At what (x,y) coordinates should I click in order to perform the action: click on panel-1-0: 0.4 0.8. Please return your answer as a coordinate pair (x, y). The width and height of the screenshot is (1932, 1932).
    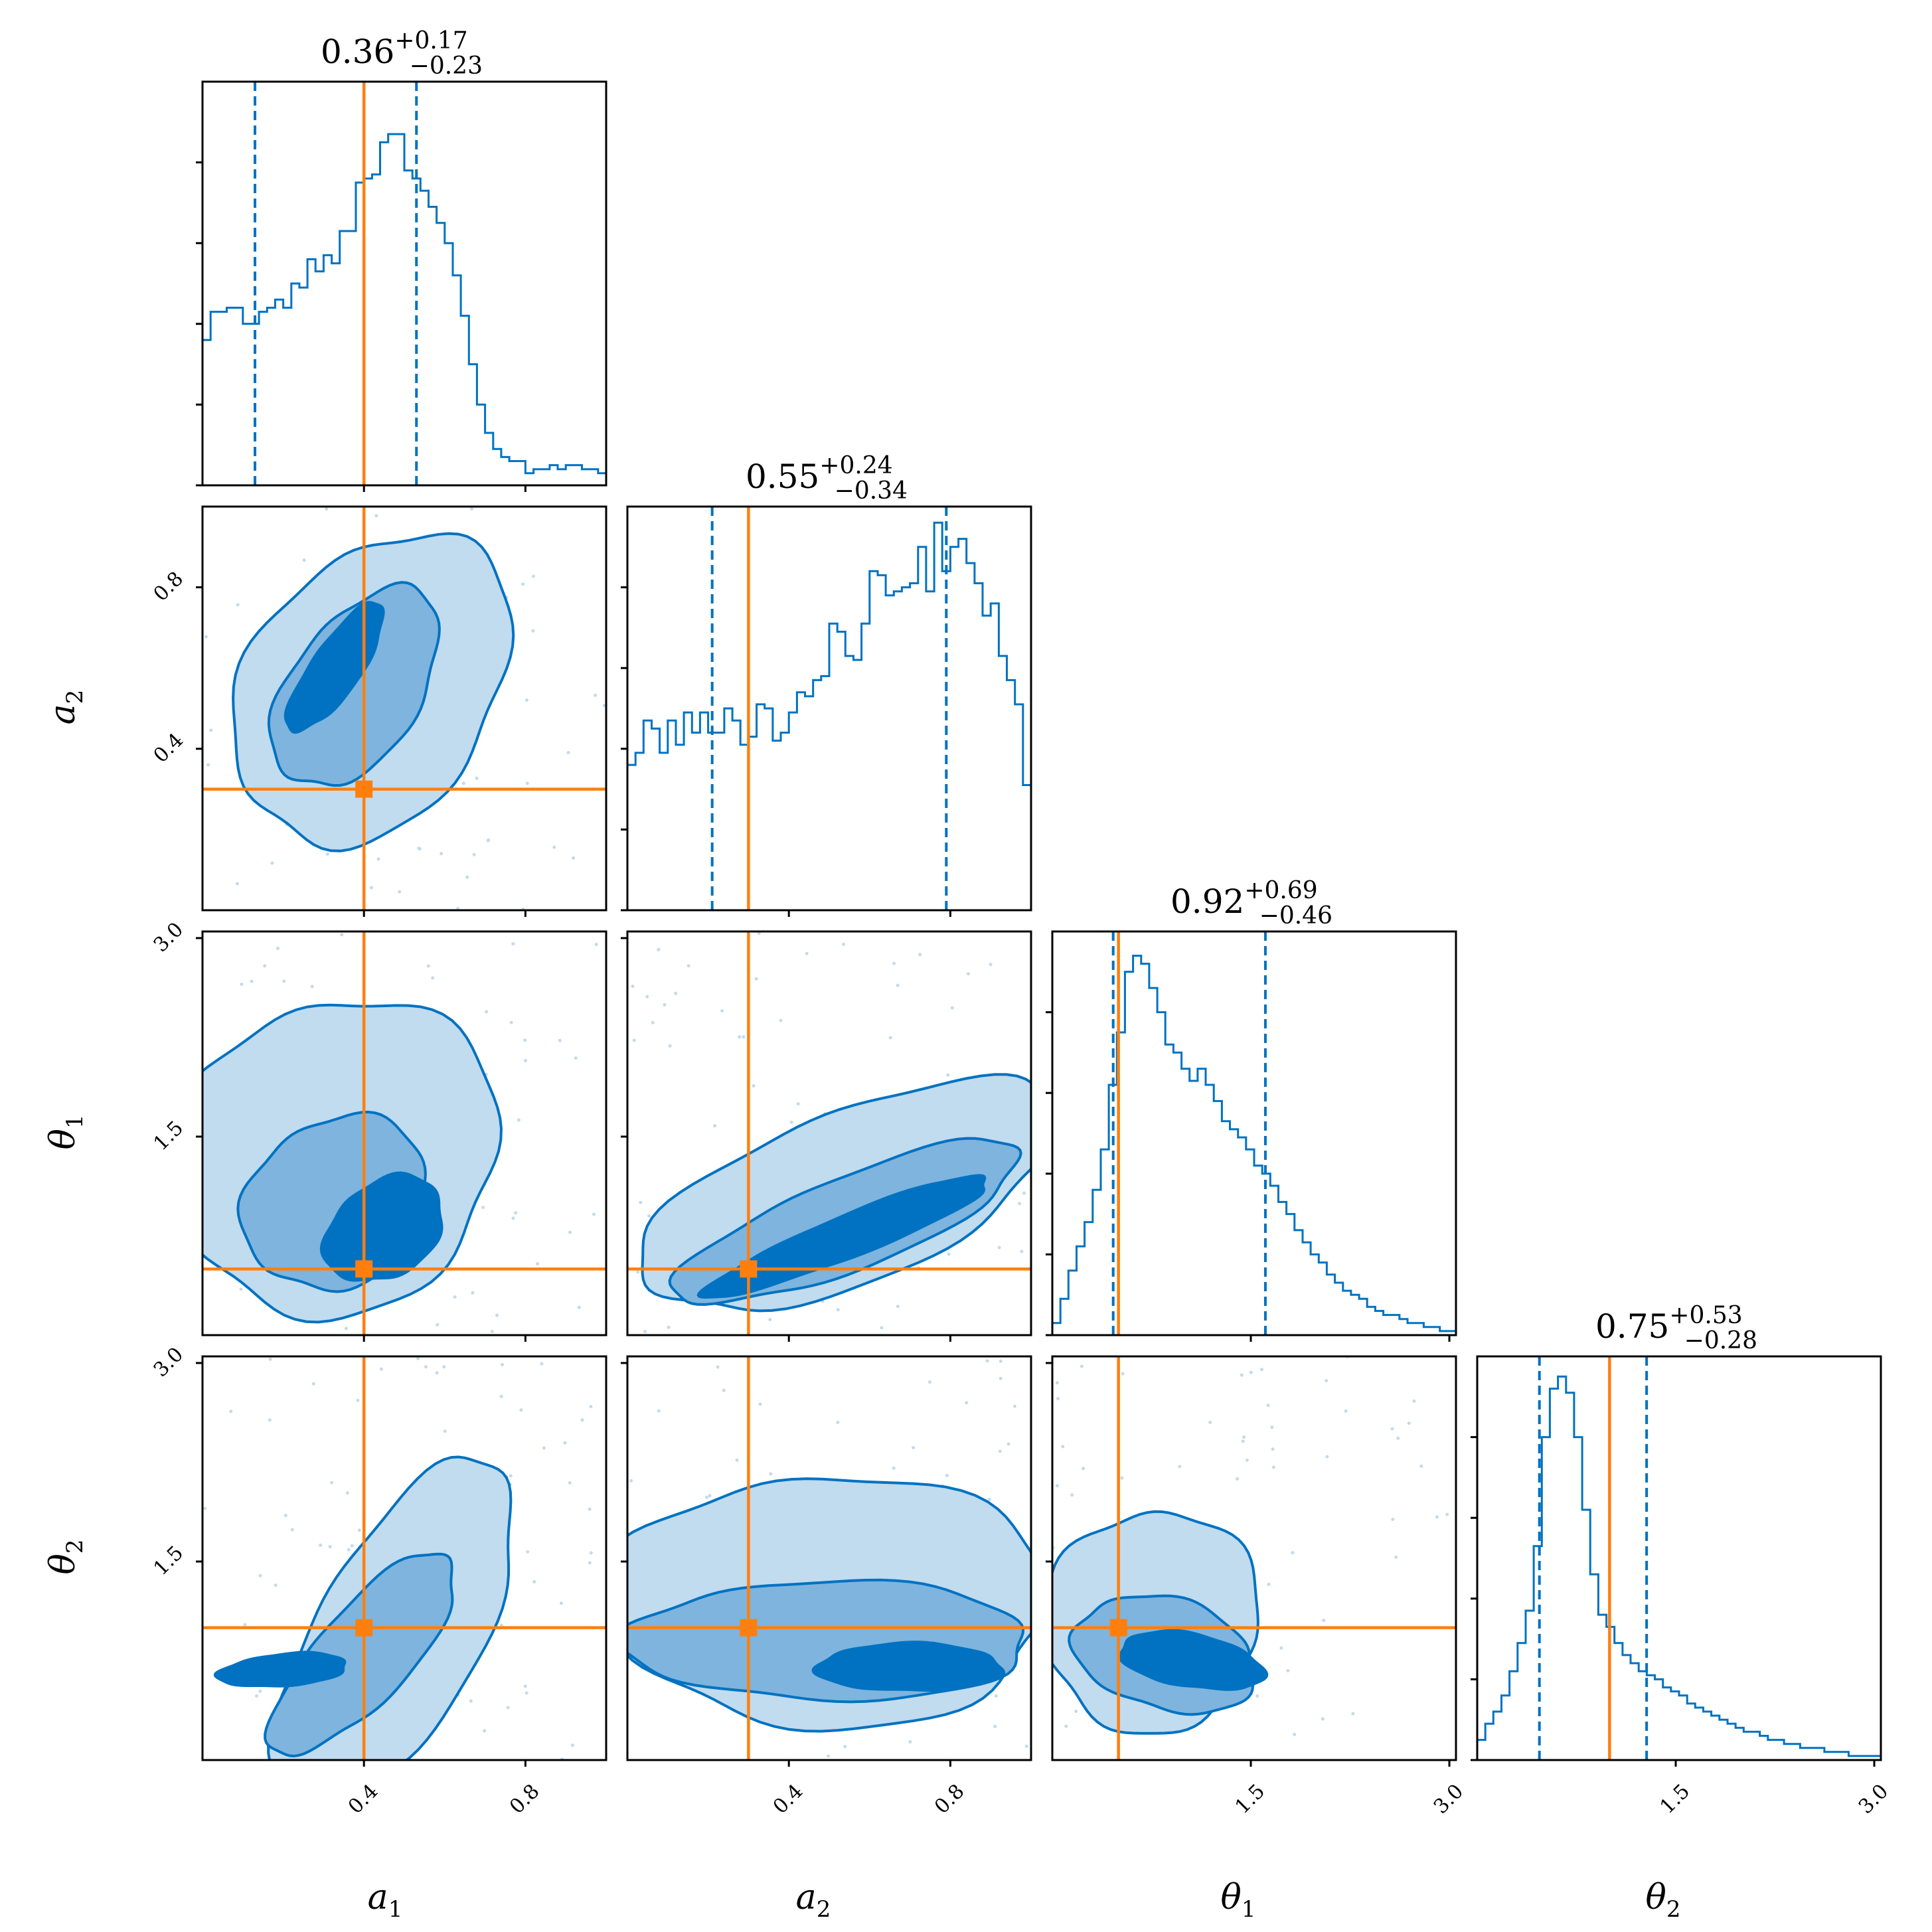
    Looking at the image, I should click on (378, 711).